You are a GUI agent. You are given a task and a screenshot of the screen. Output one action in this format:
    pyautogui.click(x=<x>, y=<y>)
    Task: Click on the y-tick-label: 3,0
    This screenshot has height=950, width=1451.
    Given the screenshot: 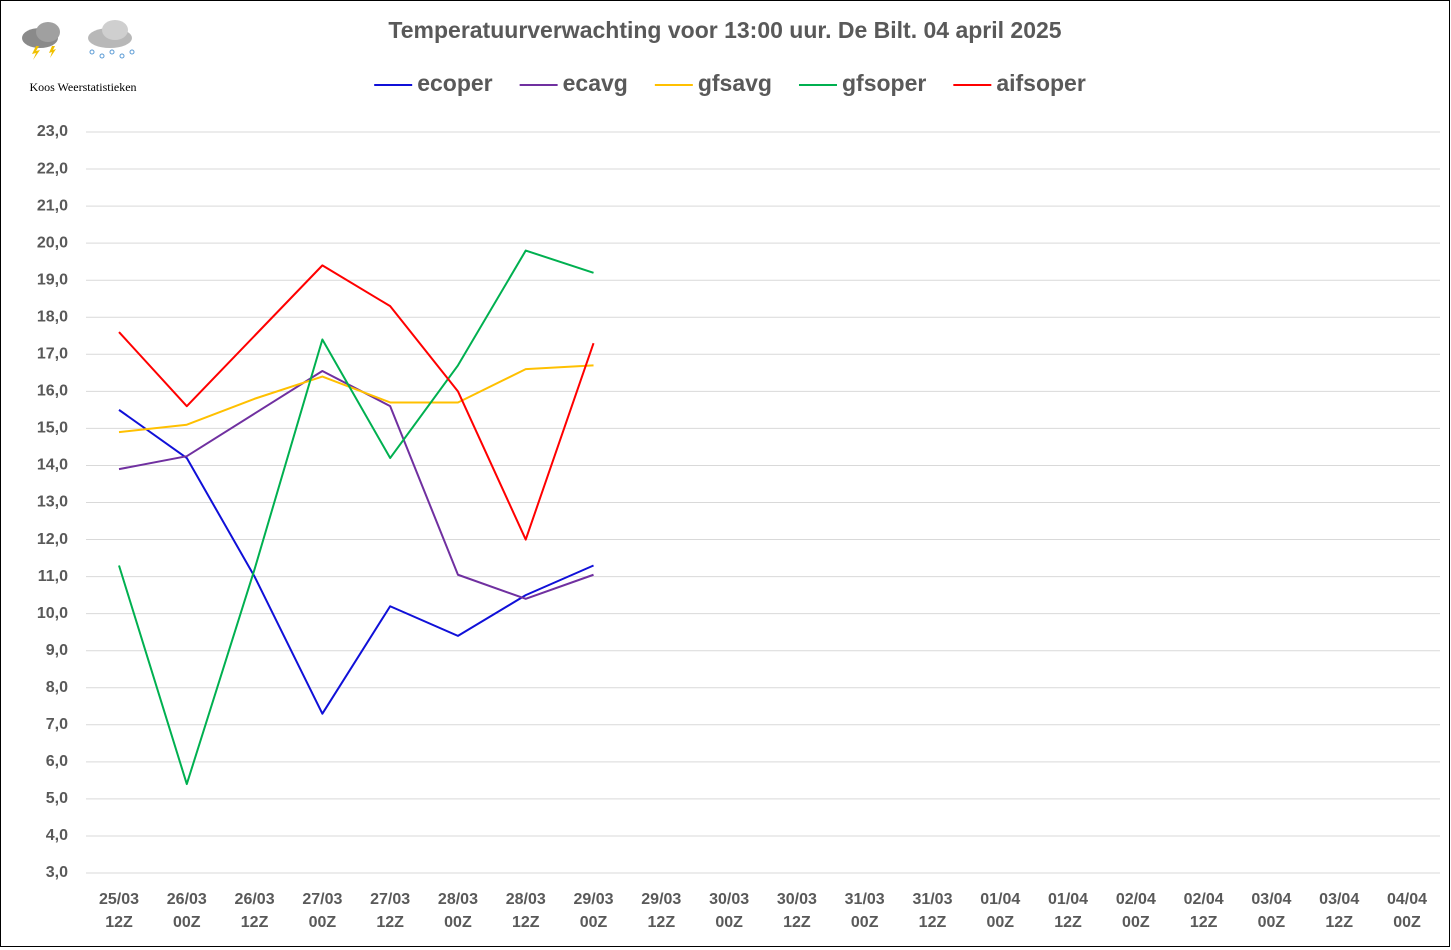 What is the action you would take?
    pyautogui.click(x=57, y=872)
    